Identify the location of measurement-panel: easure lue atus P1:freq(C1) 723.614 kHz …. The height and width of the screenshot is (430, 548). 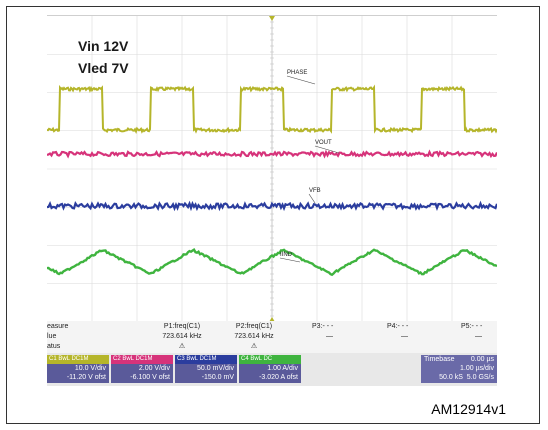
(272, 337).